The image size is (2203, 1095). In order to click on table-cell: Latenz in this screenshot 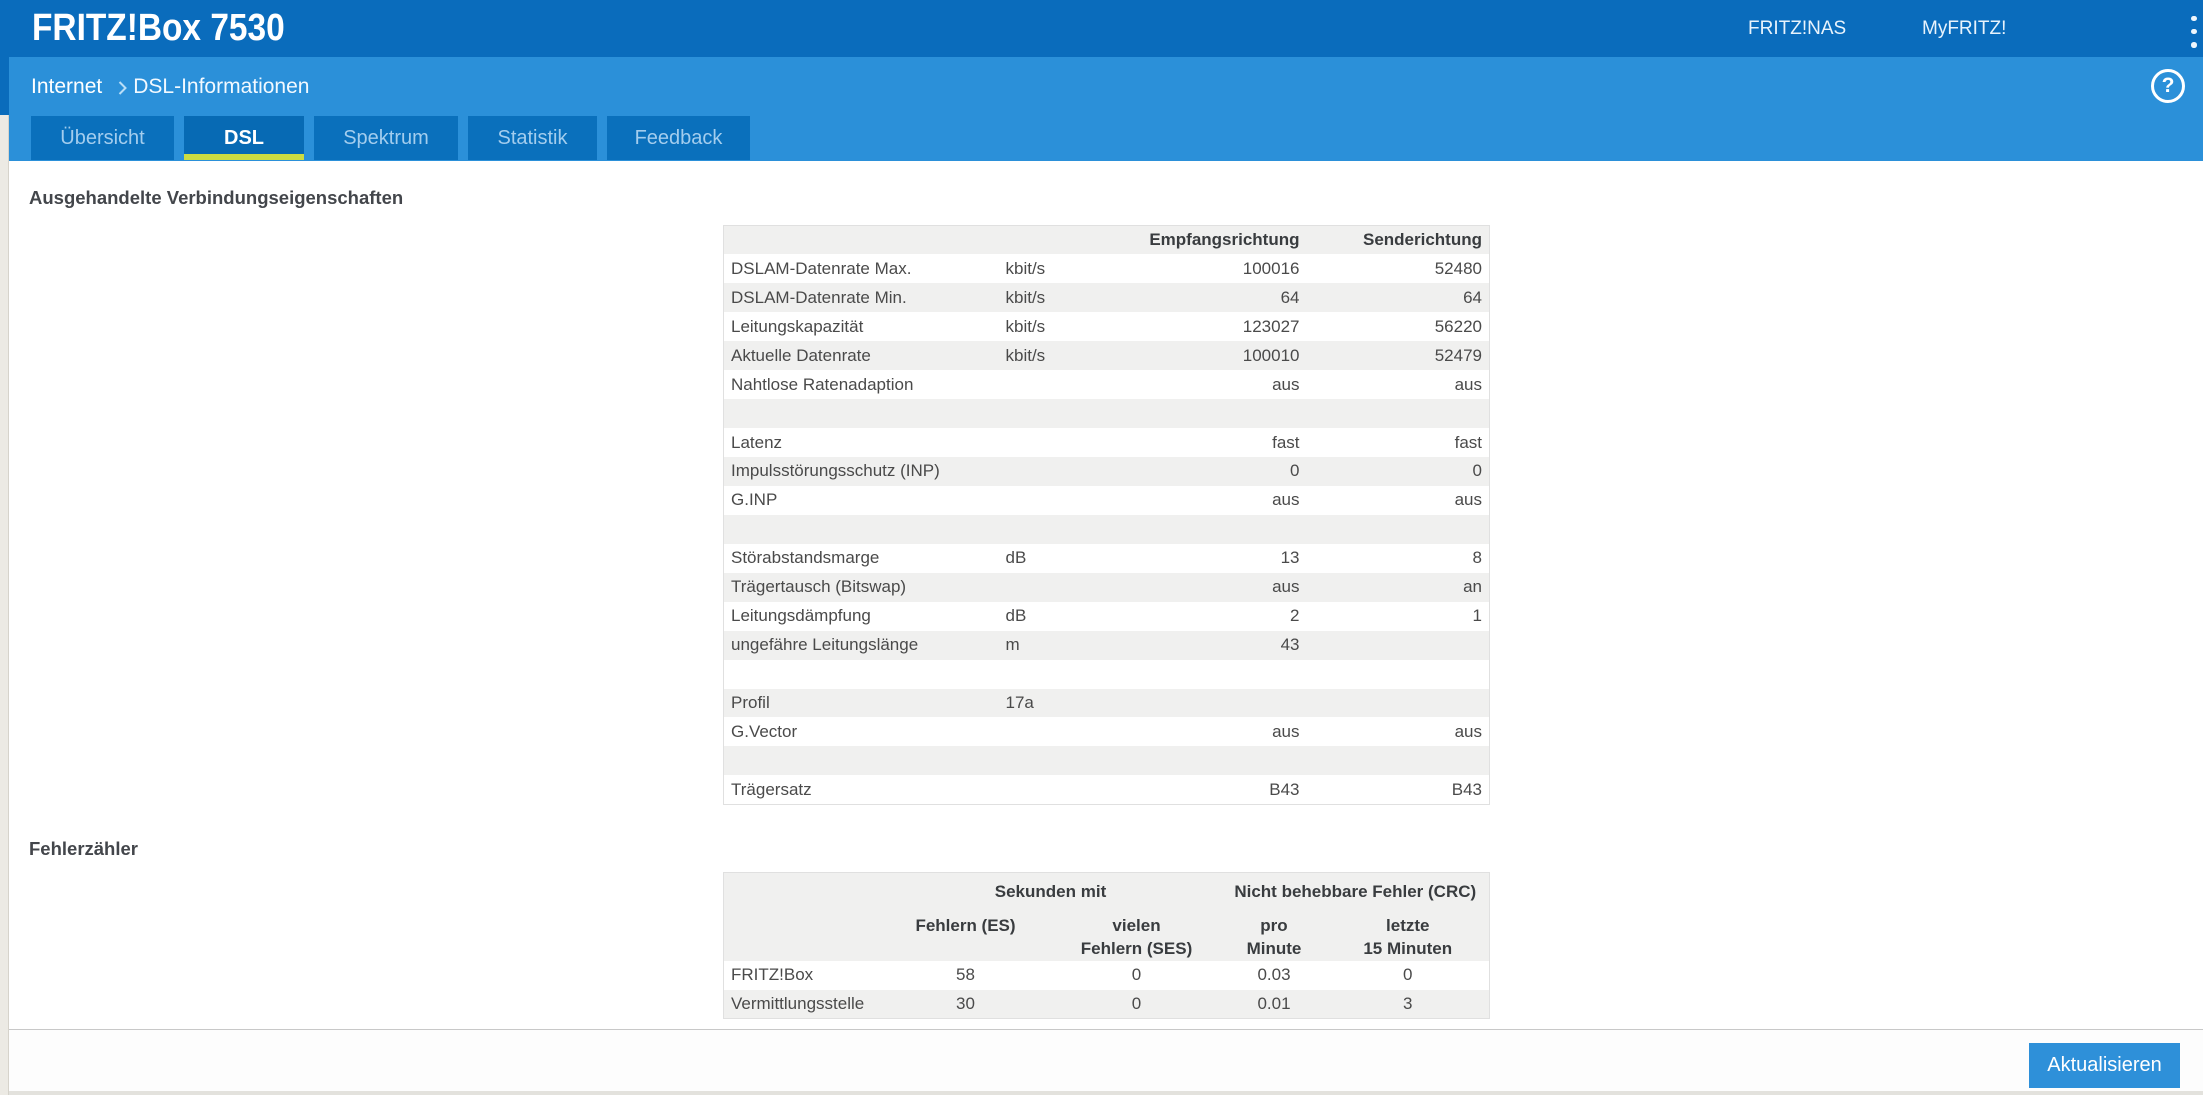, I will do `click(757, 442)`.